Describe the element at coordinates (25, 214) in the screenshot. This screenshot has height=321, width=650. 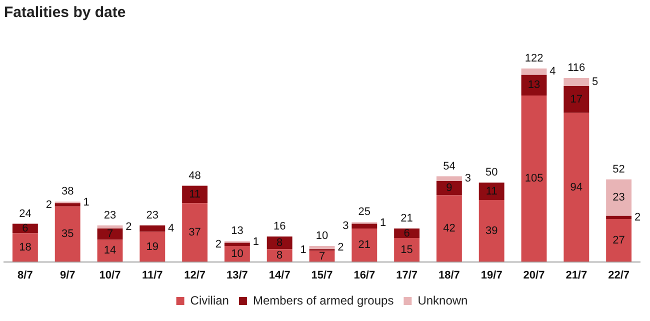
I see `total-label: 24` at that location.